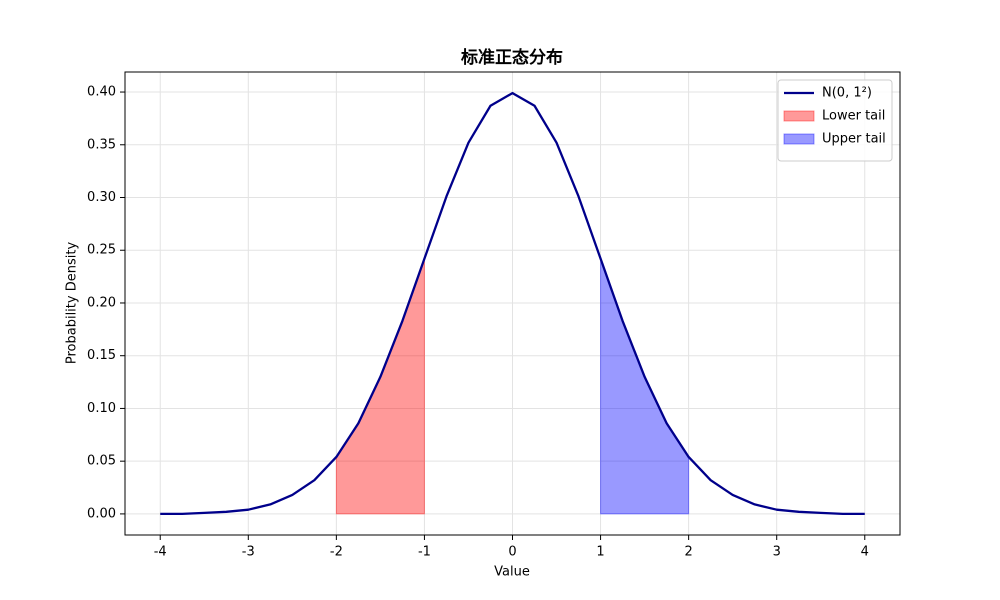 This screenshot has width=1000, height=600. Describe the element at coordinates (101, 197) in the screenshot. I see `y-tick-label: 0.30` at that location.